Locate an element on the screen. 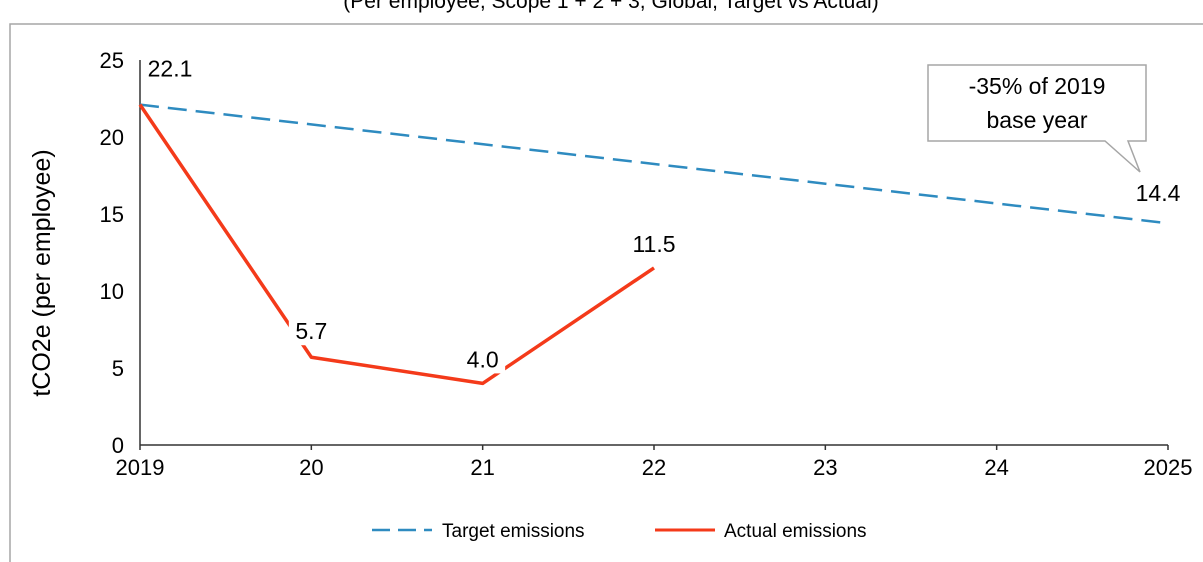 This screenshot has height=562, width=1203. y-tick-label: 20 is located at coordinates (112, 137).